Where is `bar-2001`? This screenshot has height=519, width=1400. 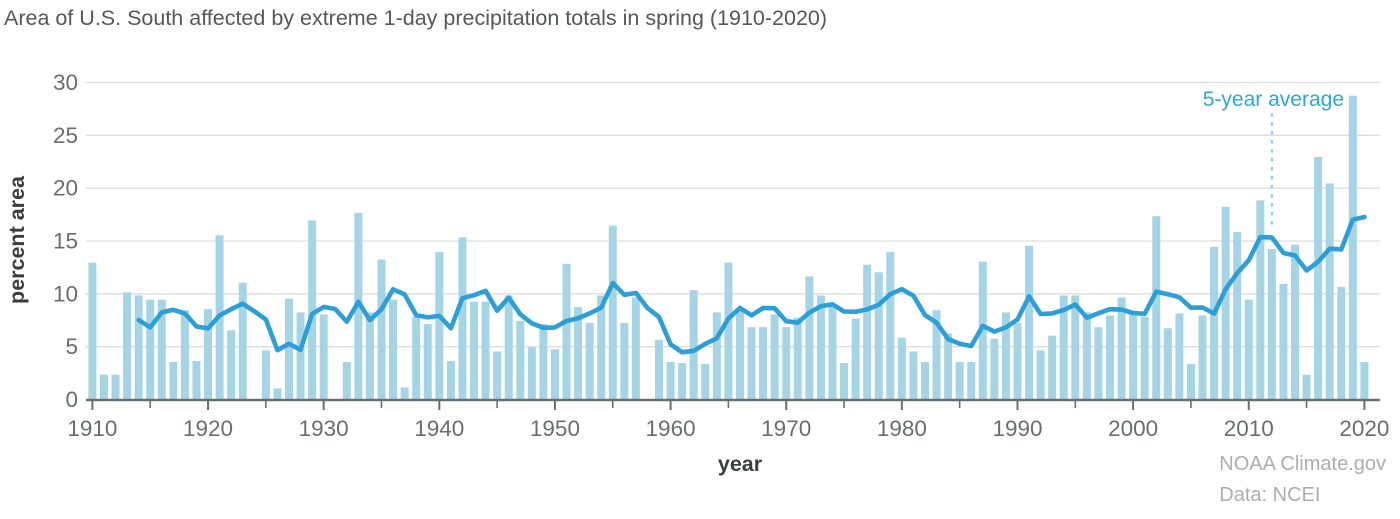 bar-2001 is located at coordinates (1144, 357).